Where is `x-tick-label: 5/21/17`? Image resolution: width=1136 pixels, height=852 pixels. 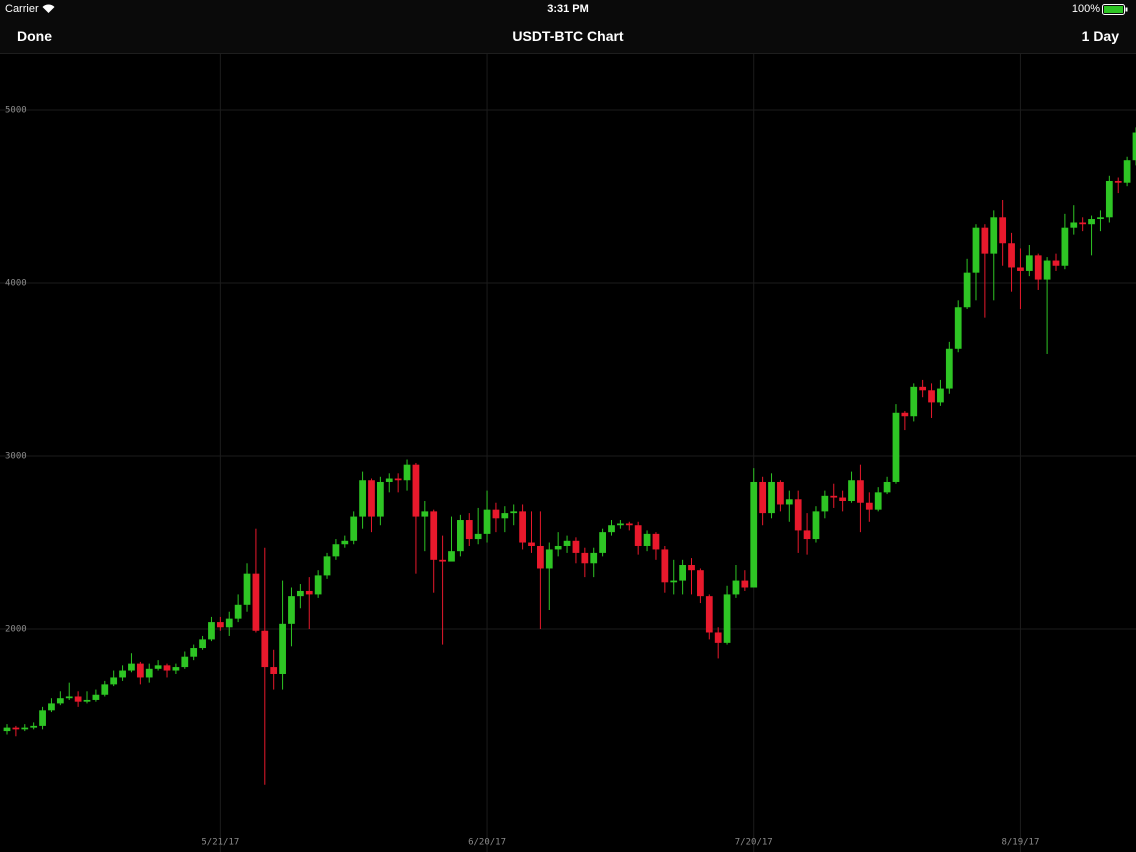
x-tick-label: 5/21/17 is located at coordinates (220, 843).